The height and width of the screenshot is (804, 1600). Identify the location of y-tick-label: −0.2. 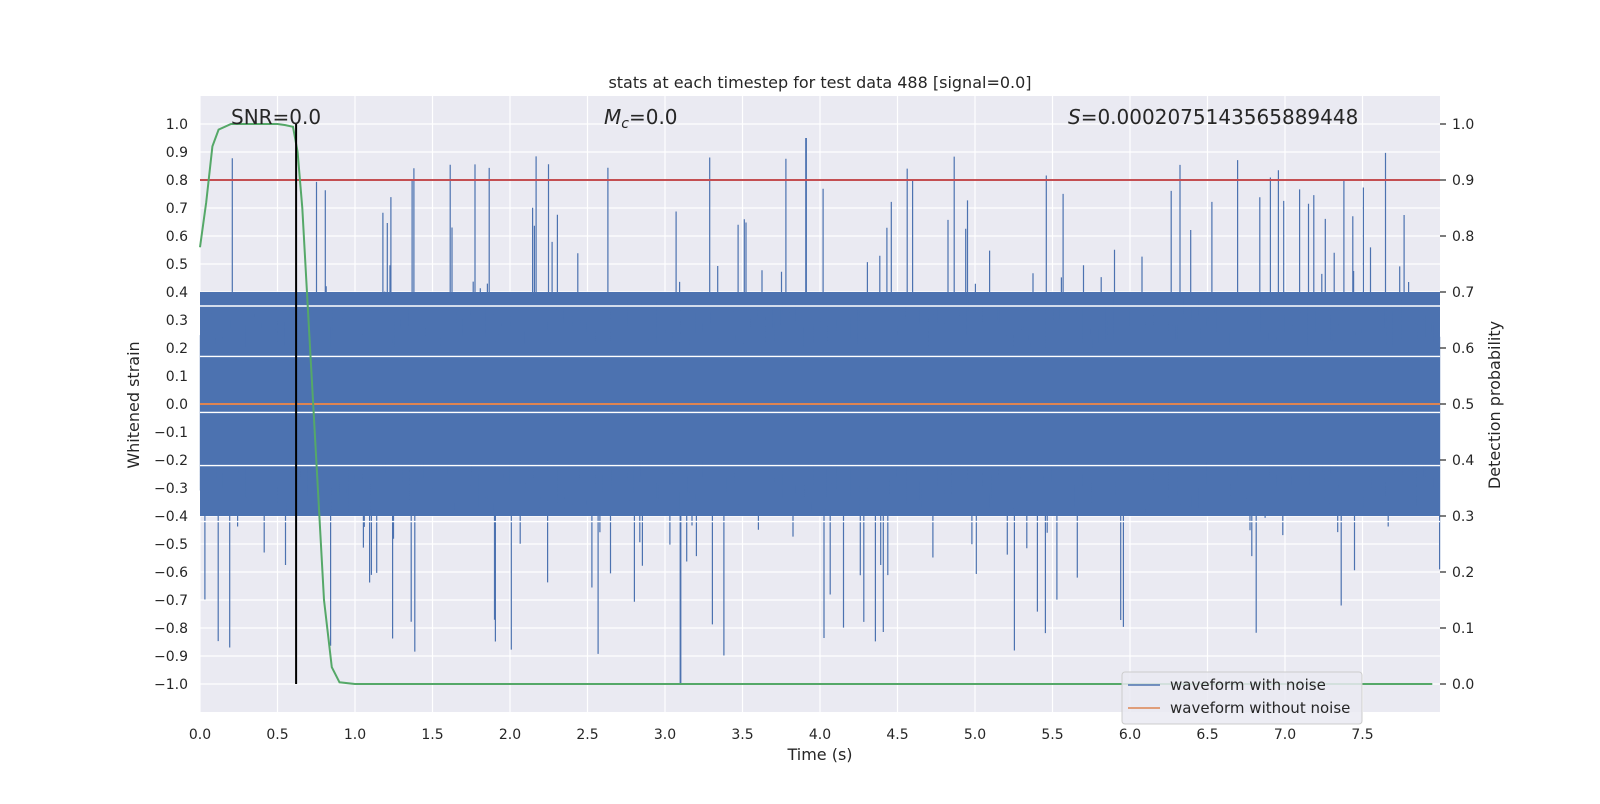
(171, 461).